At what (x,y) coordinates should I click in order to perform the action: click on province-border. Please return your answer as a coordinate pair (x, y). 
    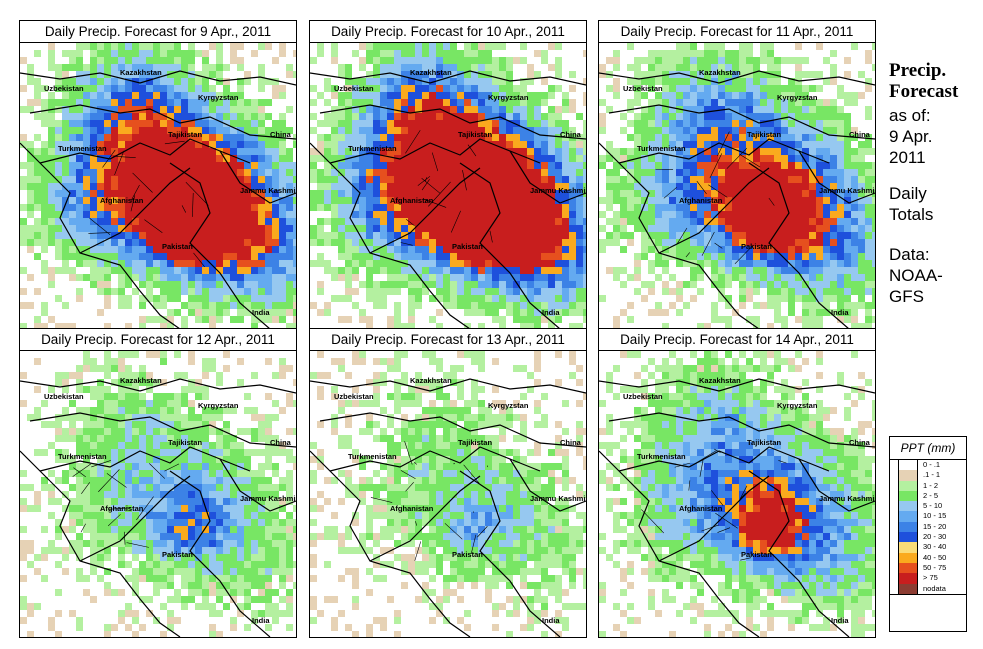
    Looking at the image, I should click on (464, 180).